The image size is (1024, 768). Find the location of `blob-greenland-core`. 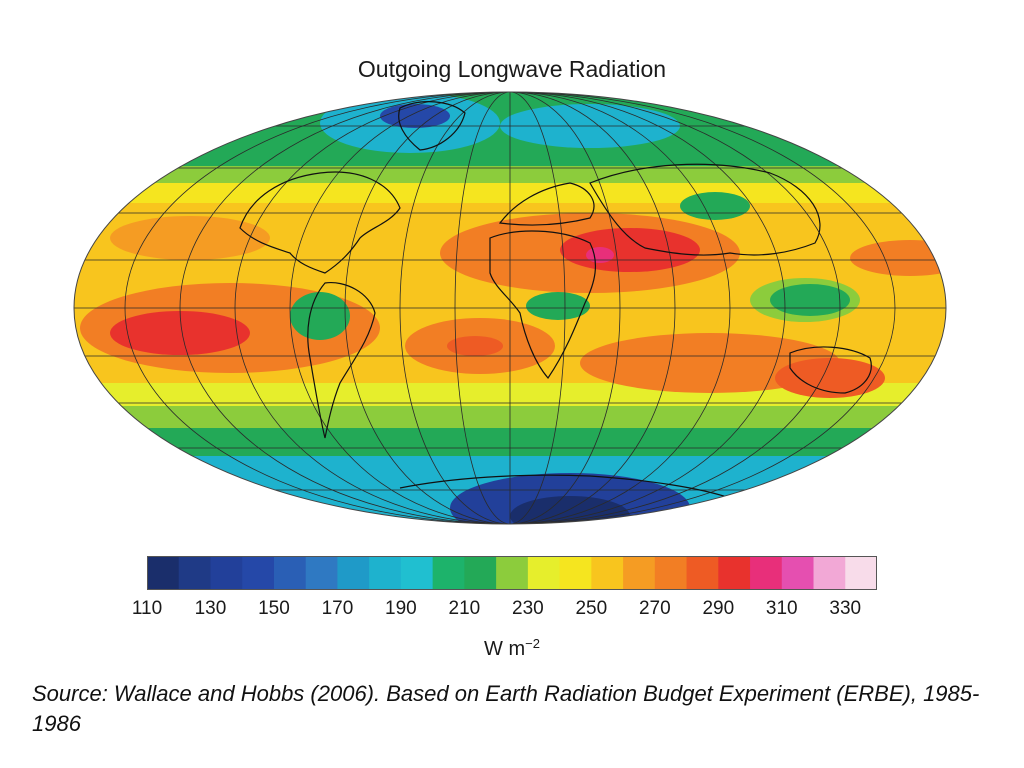

blob-greenland-core is located at coordinates (415, 116).